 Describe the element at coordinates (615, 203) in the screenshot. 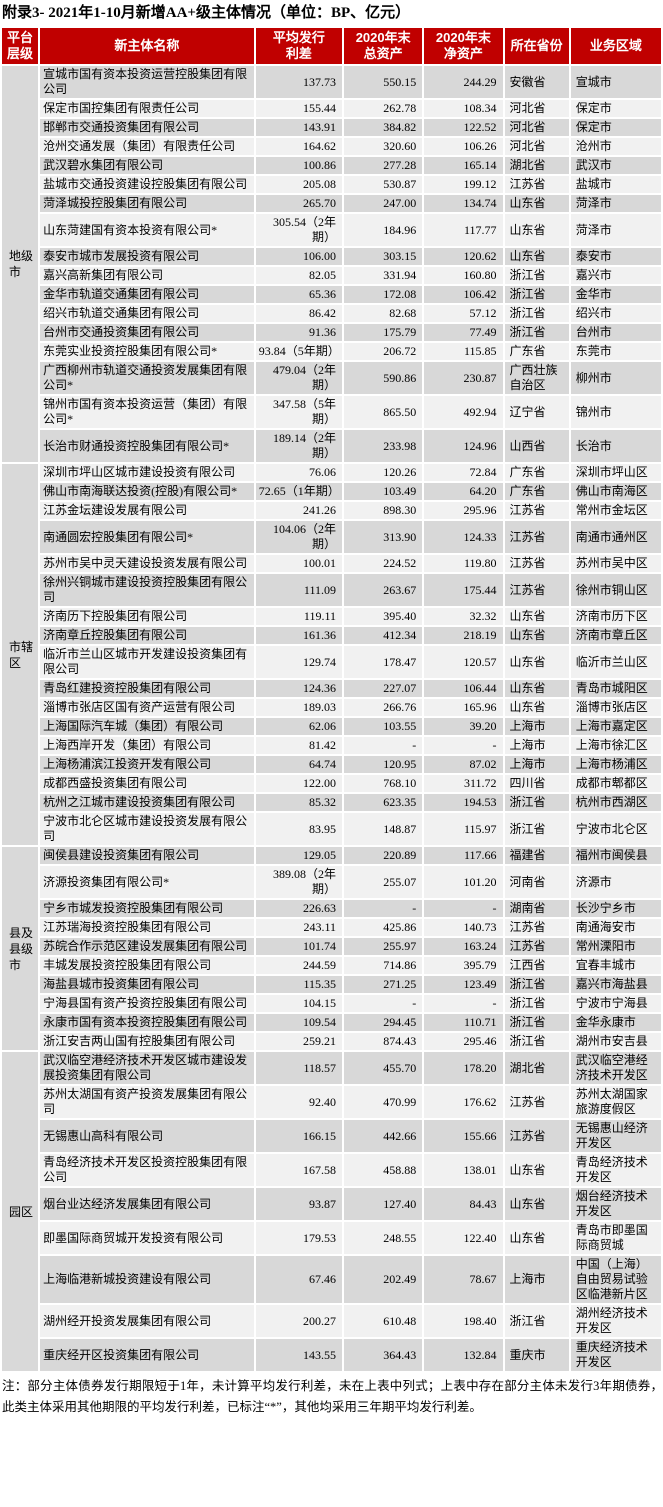

I see `cell-region: 菏泽市` at that location.